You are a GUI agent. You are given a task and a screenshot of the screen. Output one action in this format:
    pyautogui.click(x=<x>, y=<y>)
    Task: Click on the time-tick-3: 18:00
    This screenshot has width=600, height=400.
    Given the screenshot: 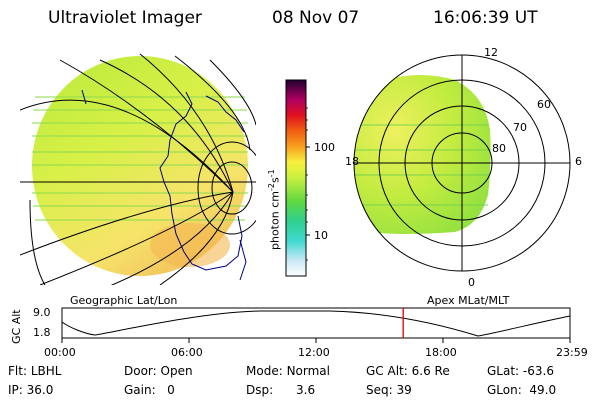 What is the action you would take?
    pyautogui.click(x=441, y=352)
    